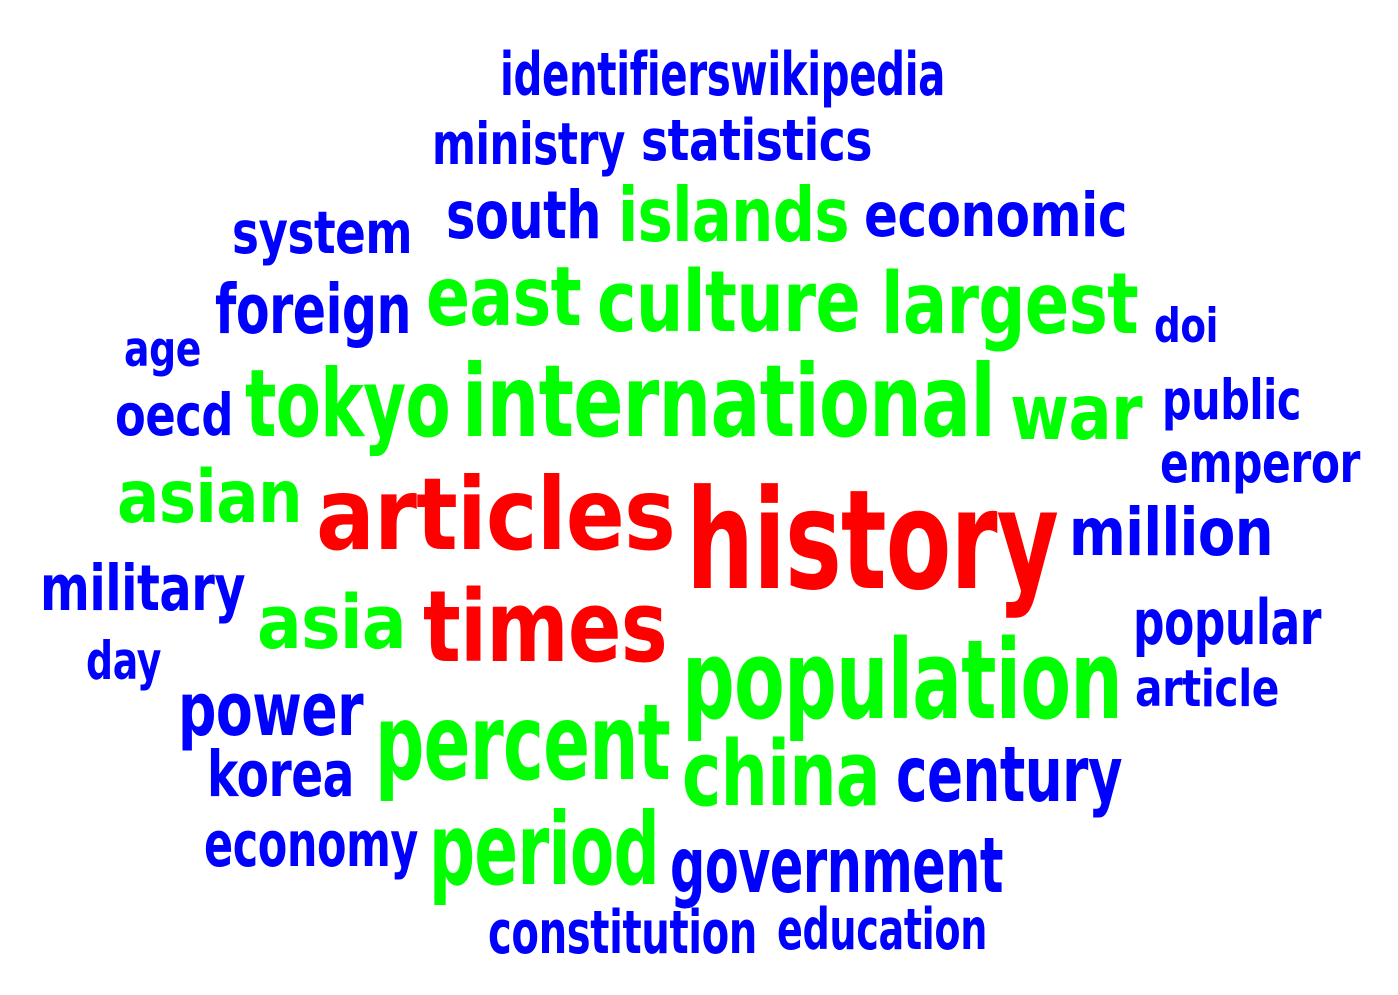 This screenshot has width=1398, height=995. I want to click on word-popular: popular, so click(1227, 622).